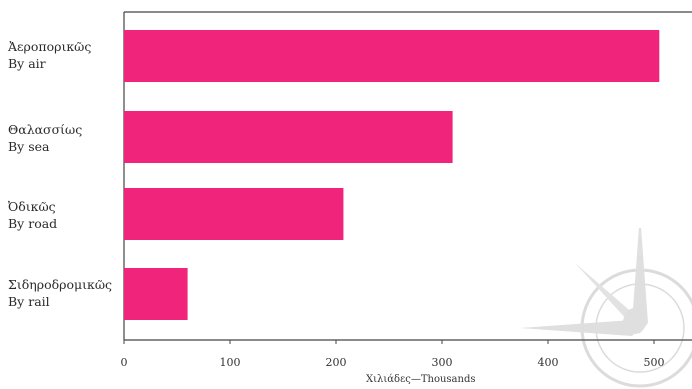 The height and width of the screenshot is (389, 692). What do you see at coordinates (60, 293) in the screenshot?
I see `category-label: Σιδηροδρομικῶς By rail` at bounding box center [60, 293].